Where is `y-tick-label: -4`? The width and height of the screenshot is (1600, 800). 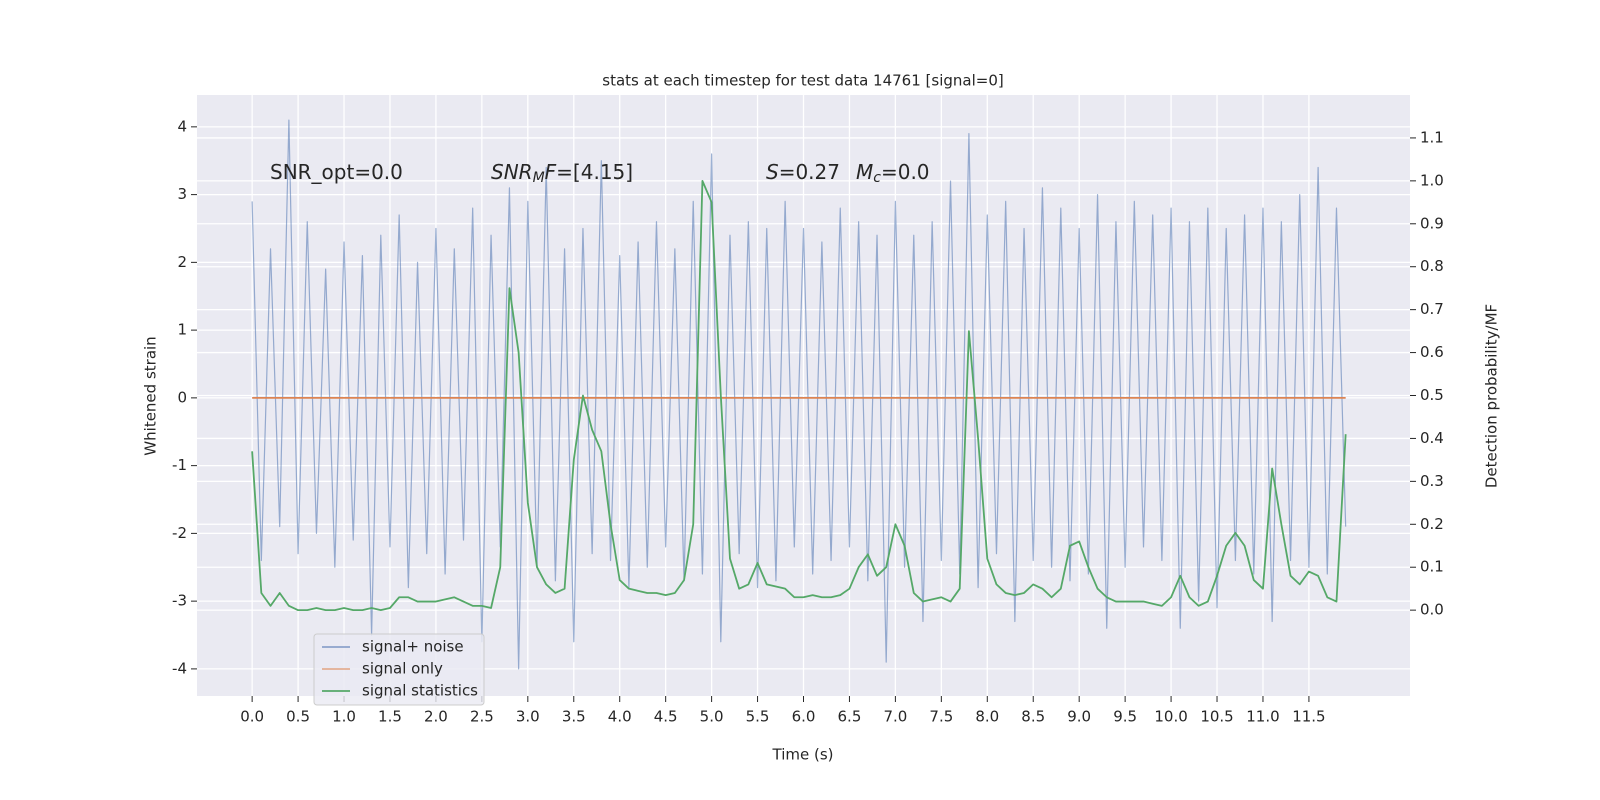 y-tick-label: -4 is located at coordinates (179, 668).